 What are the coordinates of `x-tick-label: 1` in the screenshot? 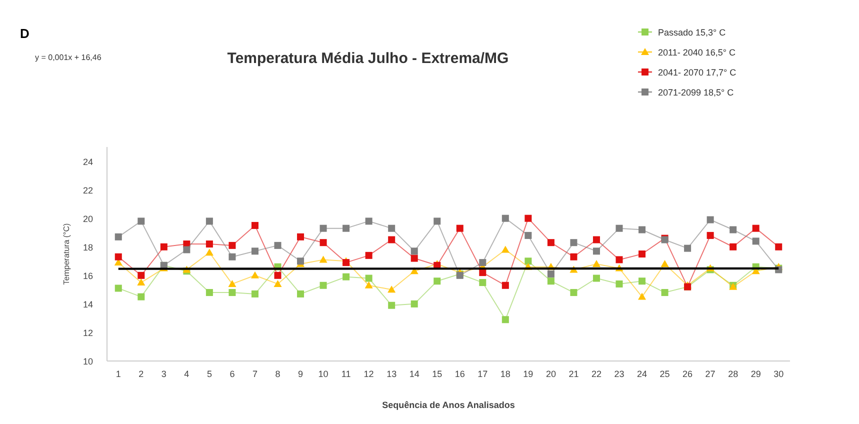 It's located at (118, 374).